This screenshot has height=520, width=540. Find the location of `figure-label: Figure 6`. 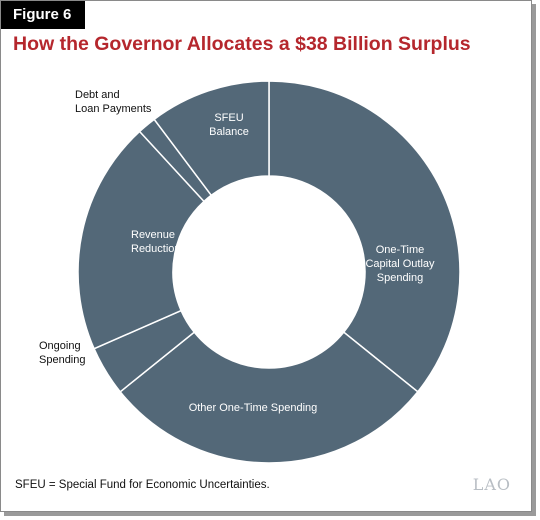

figure-label: Figure 6 is located at coordinates (43, 15).